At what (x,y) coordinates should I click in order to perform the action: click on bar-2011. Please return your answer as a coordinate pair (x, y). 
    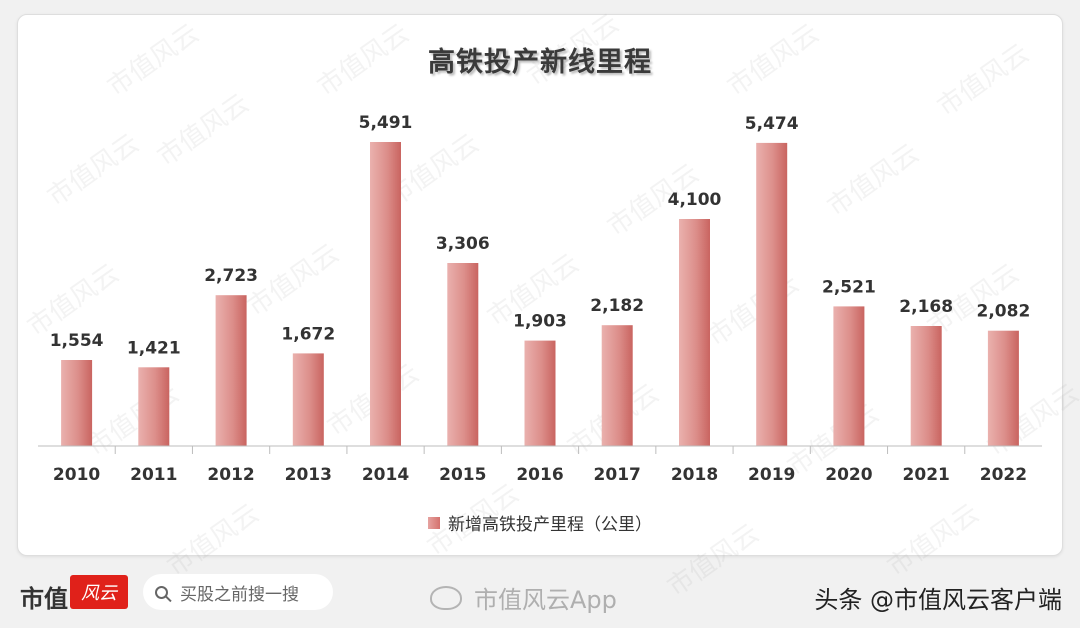
    Looking at the image, I should click on (154, 406).